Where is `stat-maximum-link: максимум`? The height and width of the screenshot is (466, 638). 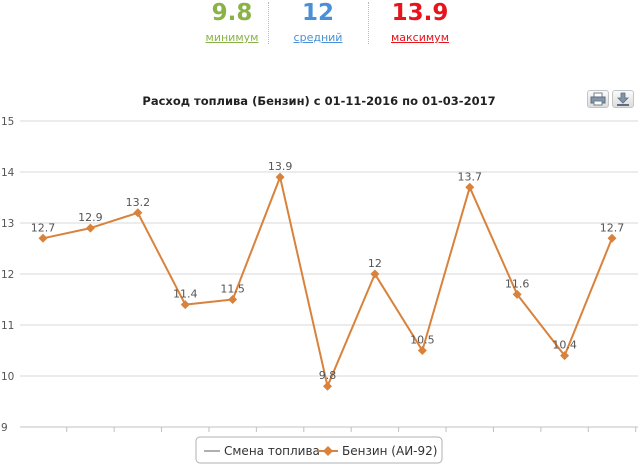
stat-maximum-link: максимум is located at coordinates (420, 37).